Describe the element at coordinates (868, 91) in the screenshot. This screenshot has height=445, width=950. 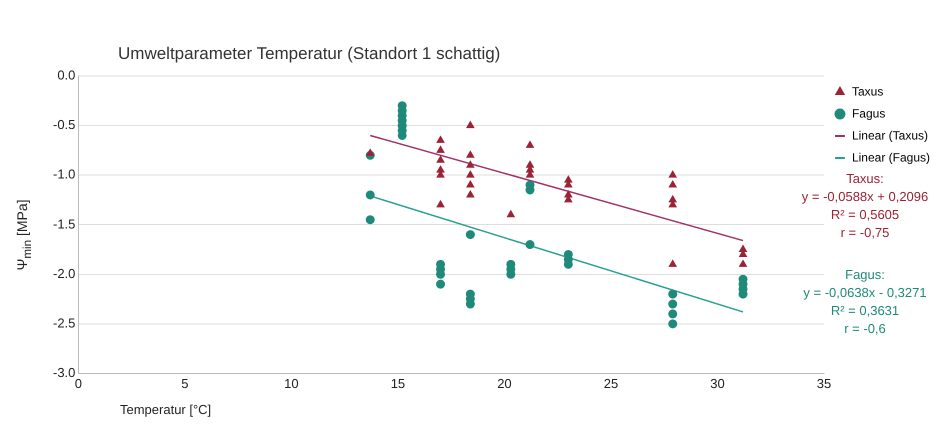
I see `legend-label: Taxus` at that location.